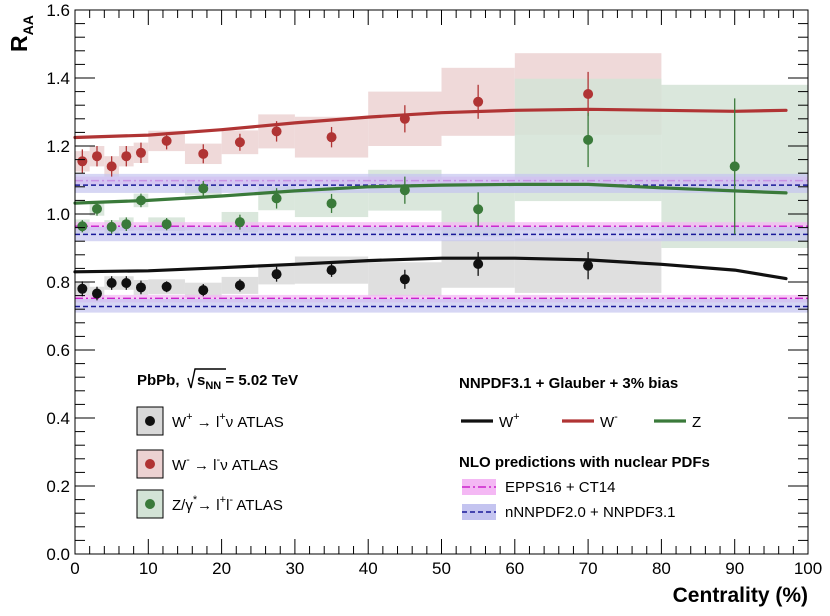 This screenshot has width=830, height=616. I want to click on legend-energy: sNN = 5.02 TeV, so click(247, 382).